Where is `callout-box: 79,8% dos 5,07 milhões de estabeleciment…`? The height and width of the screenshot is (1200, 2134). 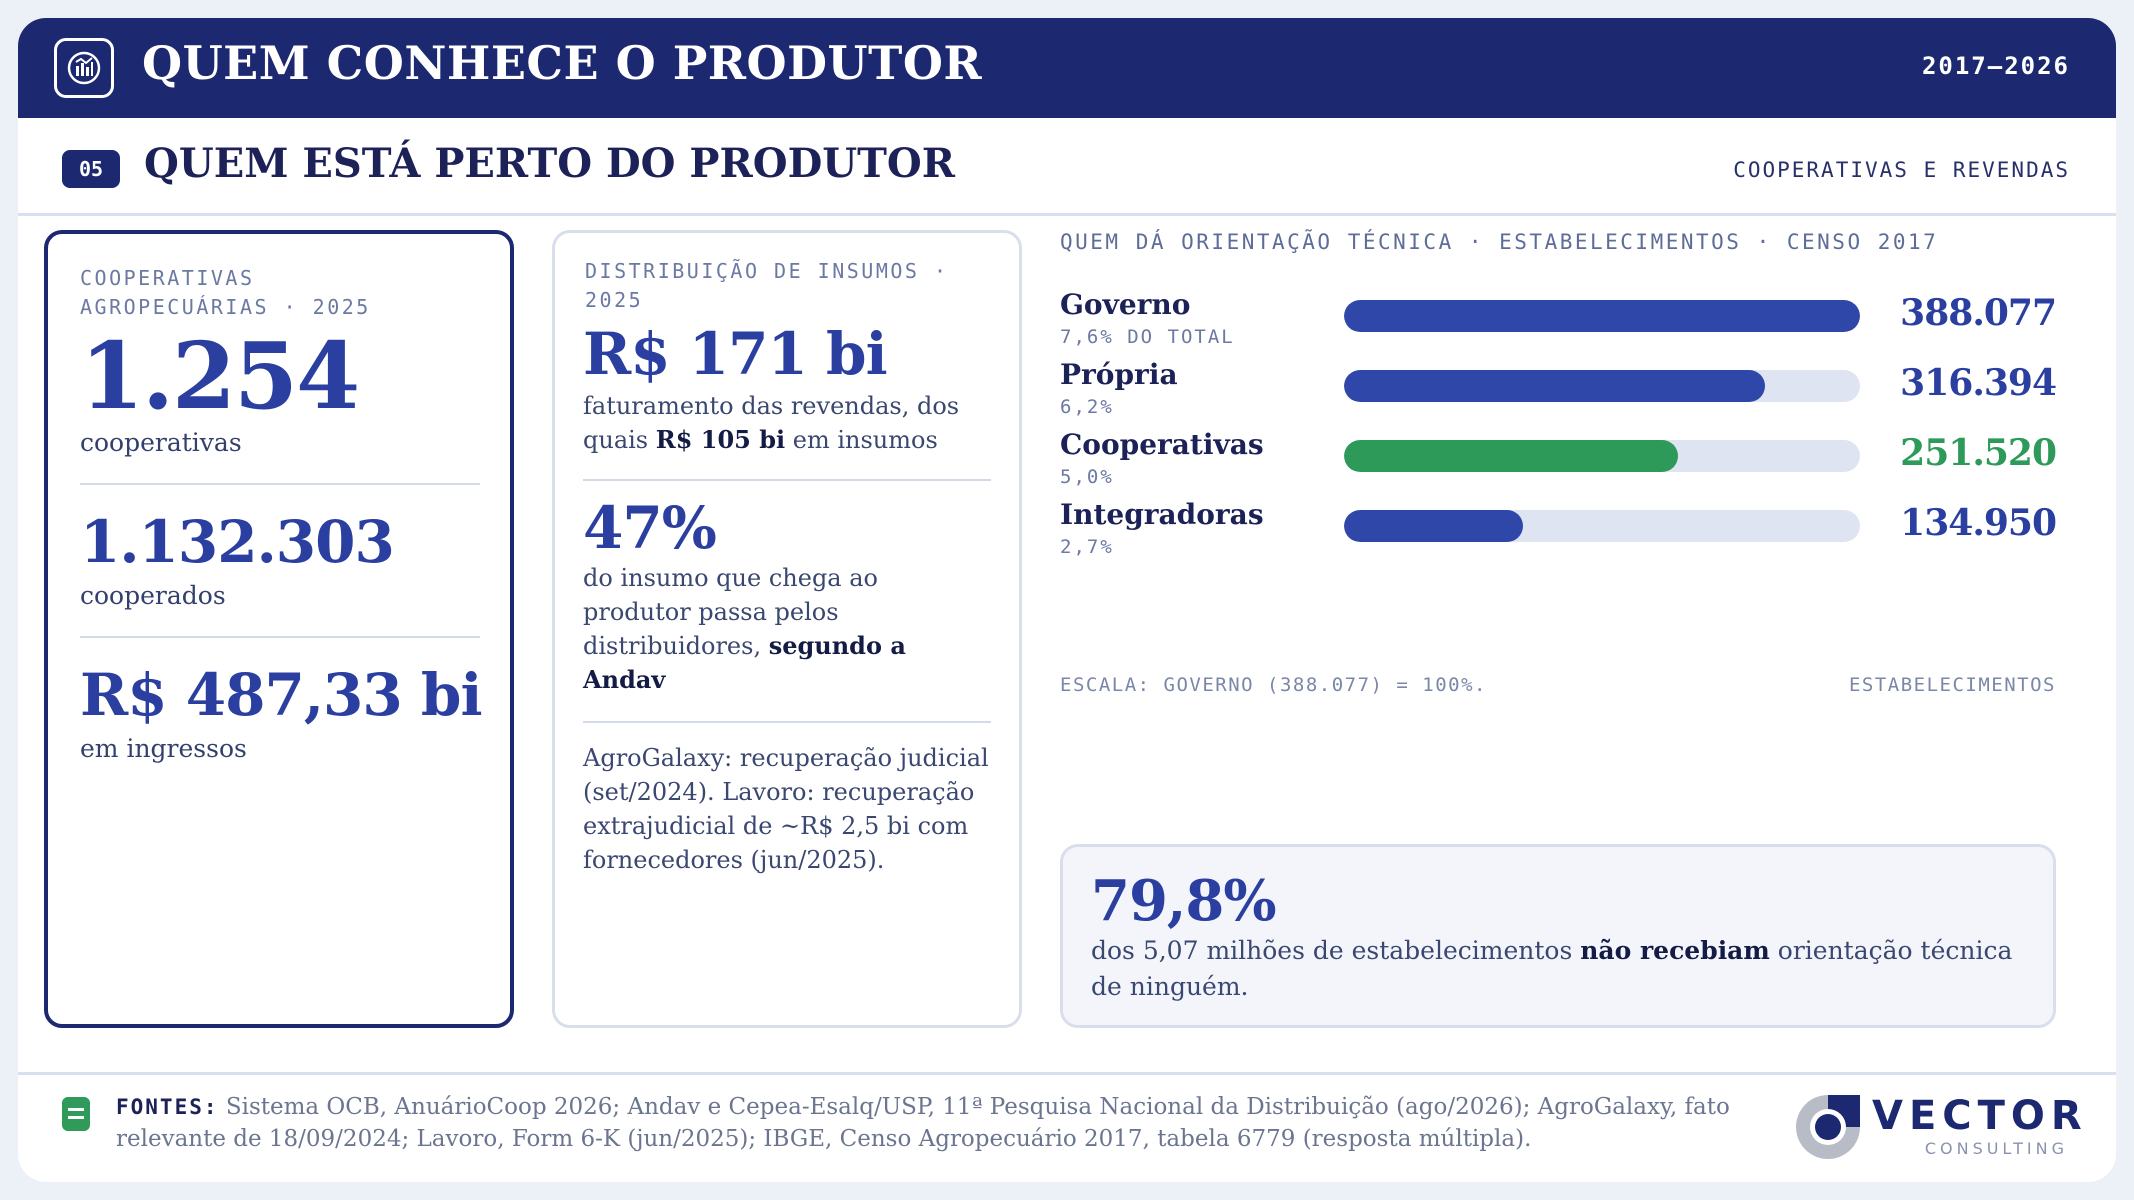 callout-box: 79,8% dos 5,07 milhões de estabeleciment… is located at coordinates (1558, 936).